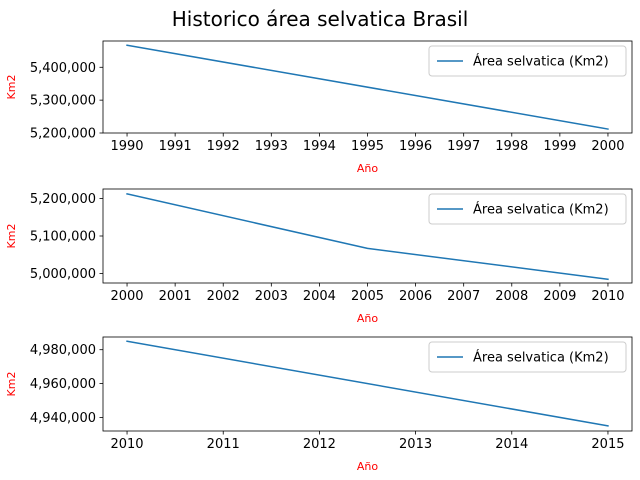 The image size is (640, 480). Describe the element at coordinates (415, 296) in the screenshot. I see `x-tick-label: 2006` at that location.